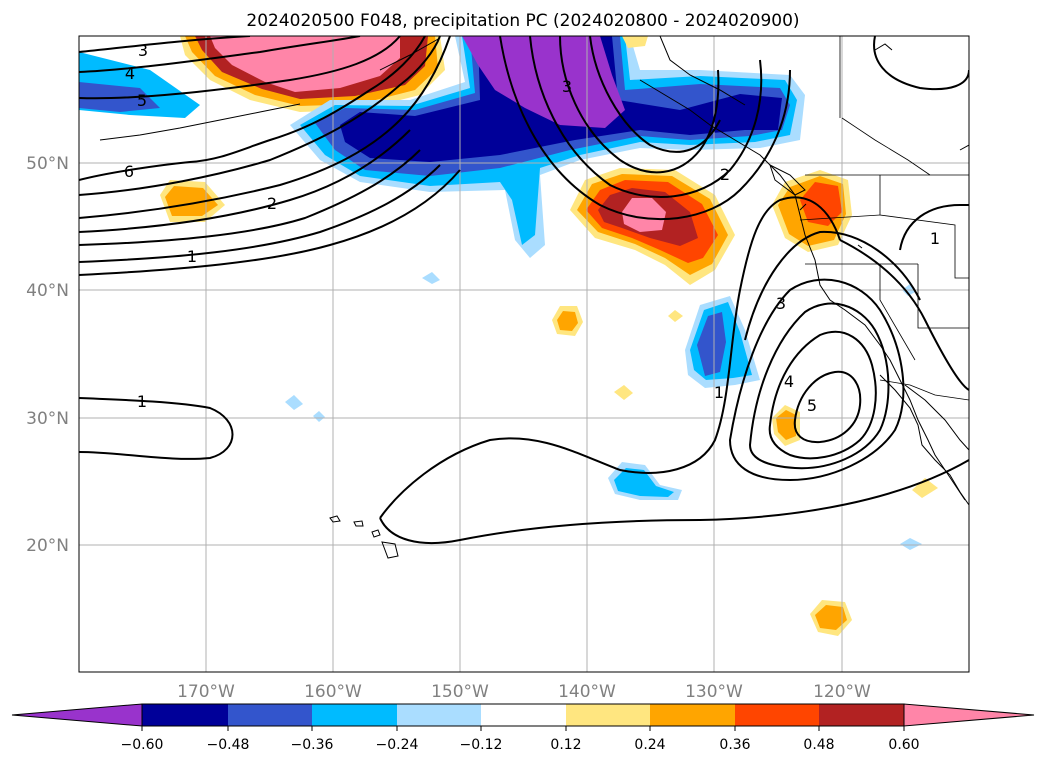 The image size is (1047, 765). I want to click on gulf-of-california-coast, so click(936, 417).